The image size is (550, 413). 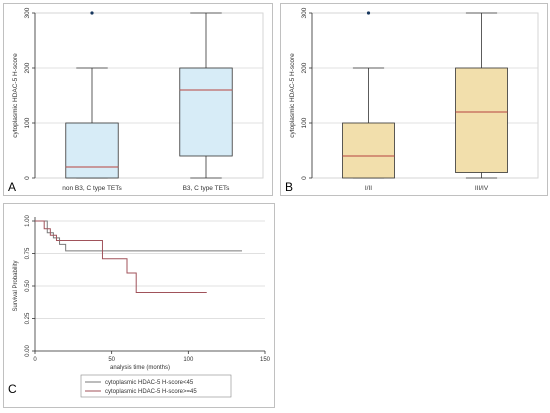 I want to click on x-tick-label: 150, so click(x=265, y=360).